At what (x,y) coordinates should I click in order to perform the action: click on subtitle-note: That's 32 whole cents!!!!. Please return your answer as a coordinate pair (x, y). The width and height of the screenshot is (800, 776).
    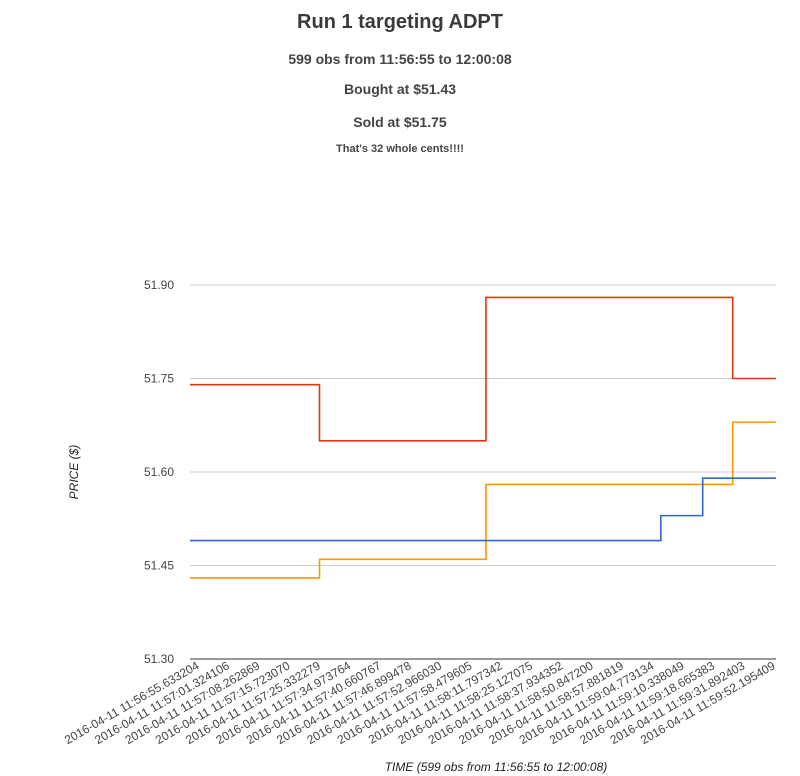
    Looking at the image, I should click on (400, 149).